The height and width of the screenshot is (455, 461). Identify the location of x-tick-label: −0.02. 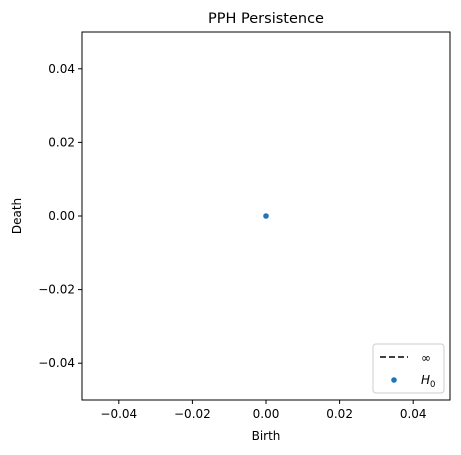
(192, 414).